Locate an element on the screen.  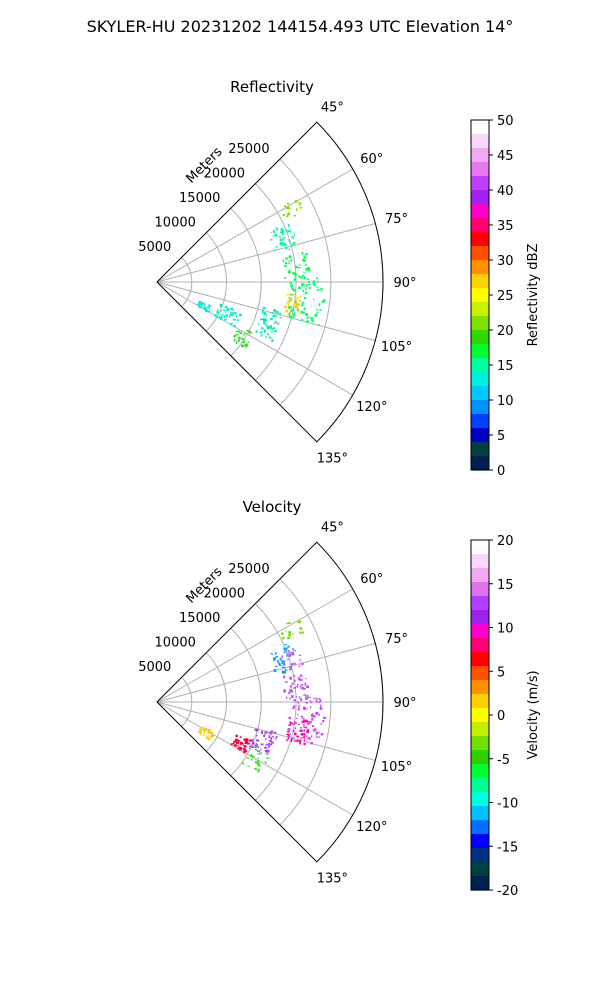
colorbar-tick-label: -10 is located at coordinates (507, 804).